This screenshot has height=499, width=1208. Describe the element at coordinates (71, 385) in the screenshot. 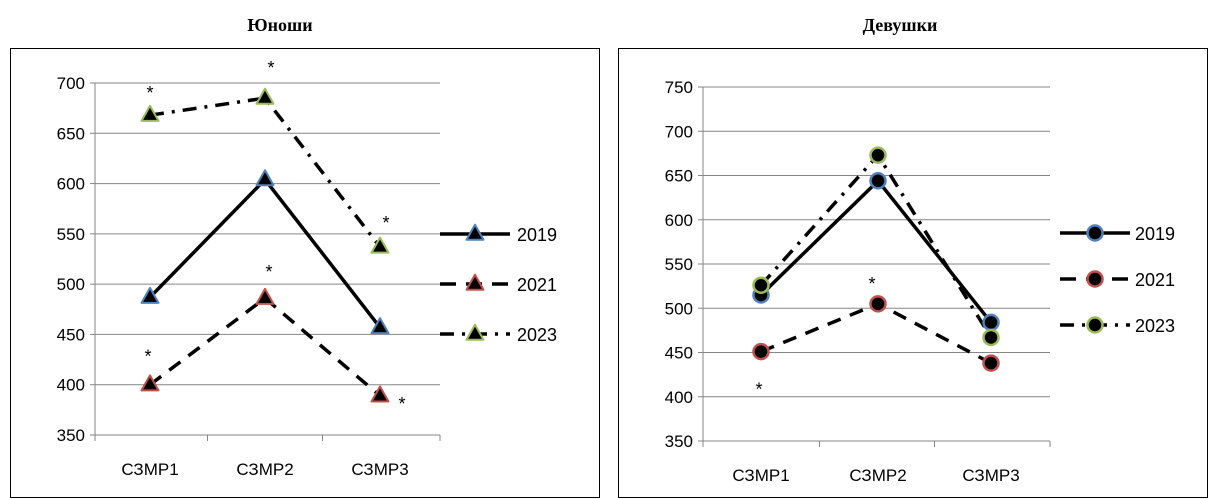

I see `left-ytick-label-400: 400` at that location.